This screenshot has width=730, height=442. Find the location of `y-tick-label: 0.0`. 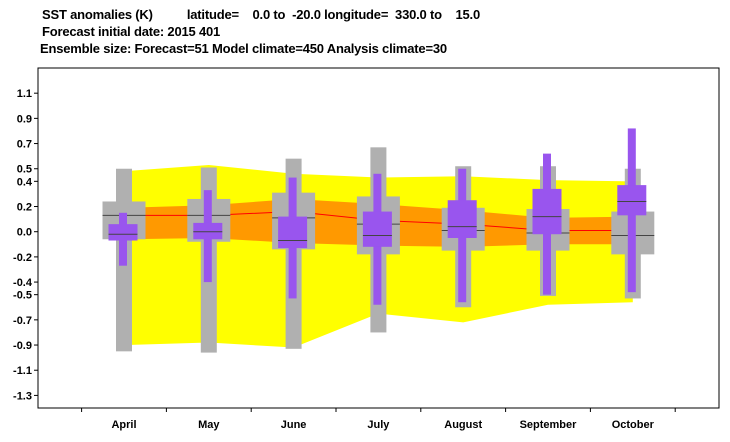

y-tick-label: 0.0 is located at coordinates (24, 233).